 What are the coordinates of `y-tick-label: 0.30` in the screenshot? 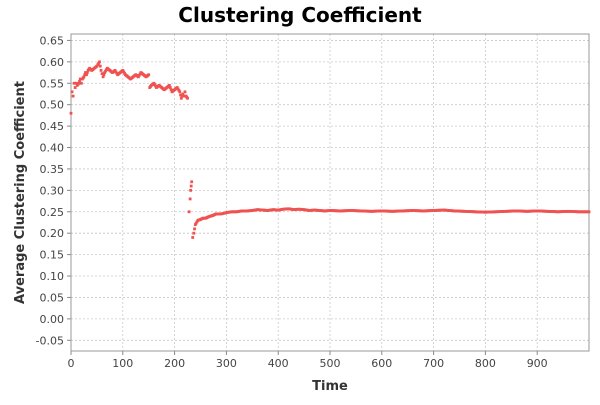 It's located at (52, 190).